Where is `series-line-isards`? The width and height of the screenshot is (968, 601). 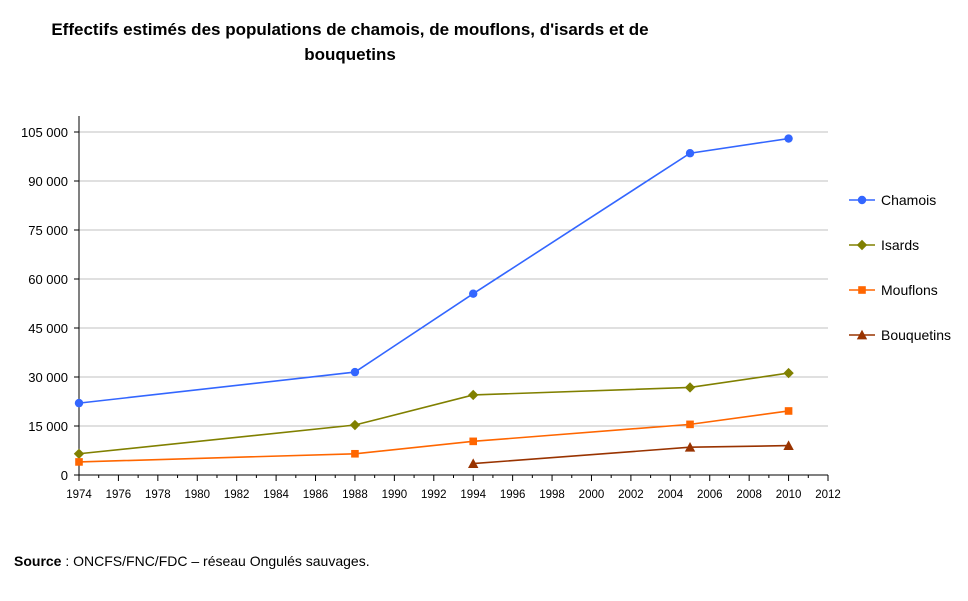 series-line-isards is located at coordinates (433, 413).